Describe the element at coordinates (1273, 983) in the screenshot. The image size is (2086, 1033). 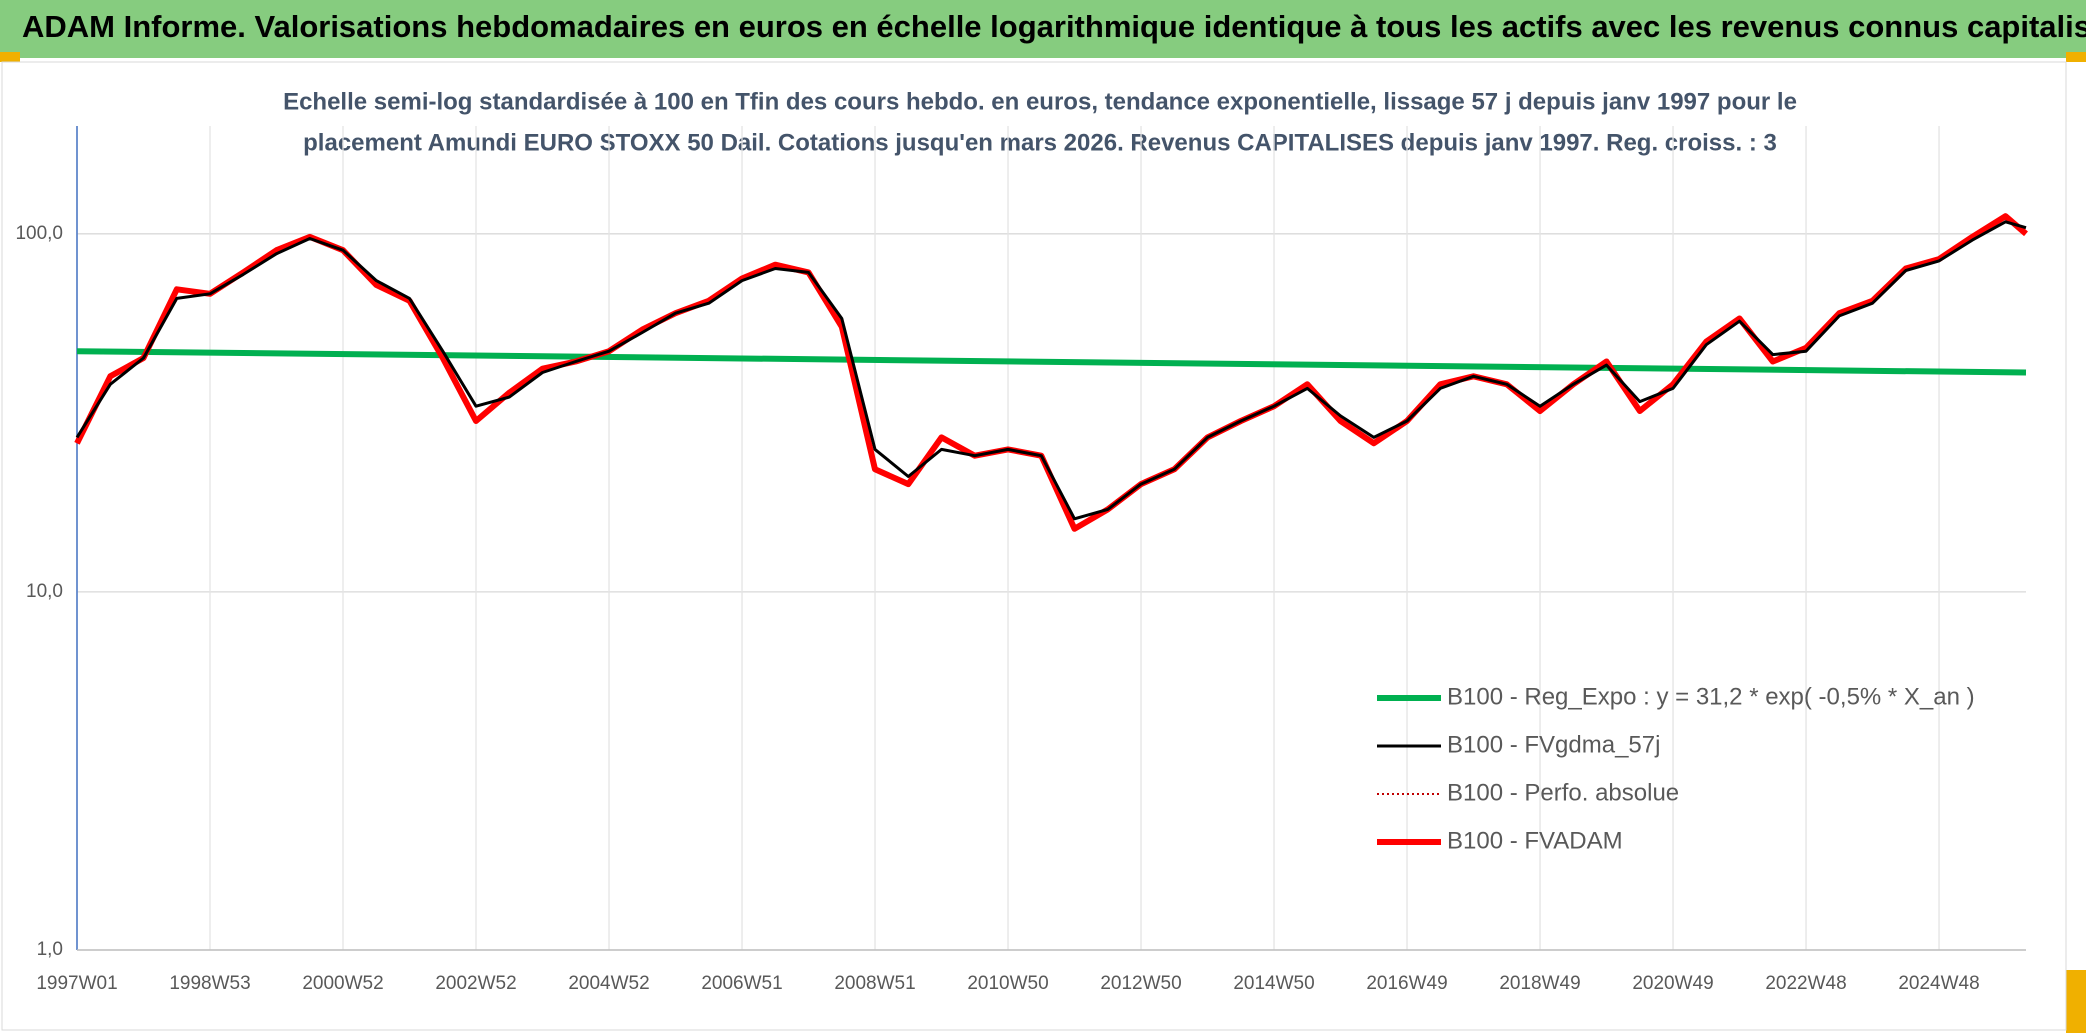
I see `x-tick-label: 2014W50` at that location.